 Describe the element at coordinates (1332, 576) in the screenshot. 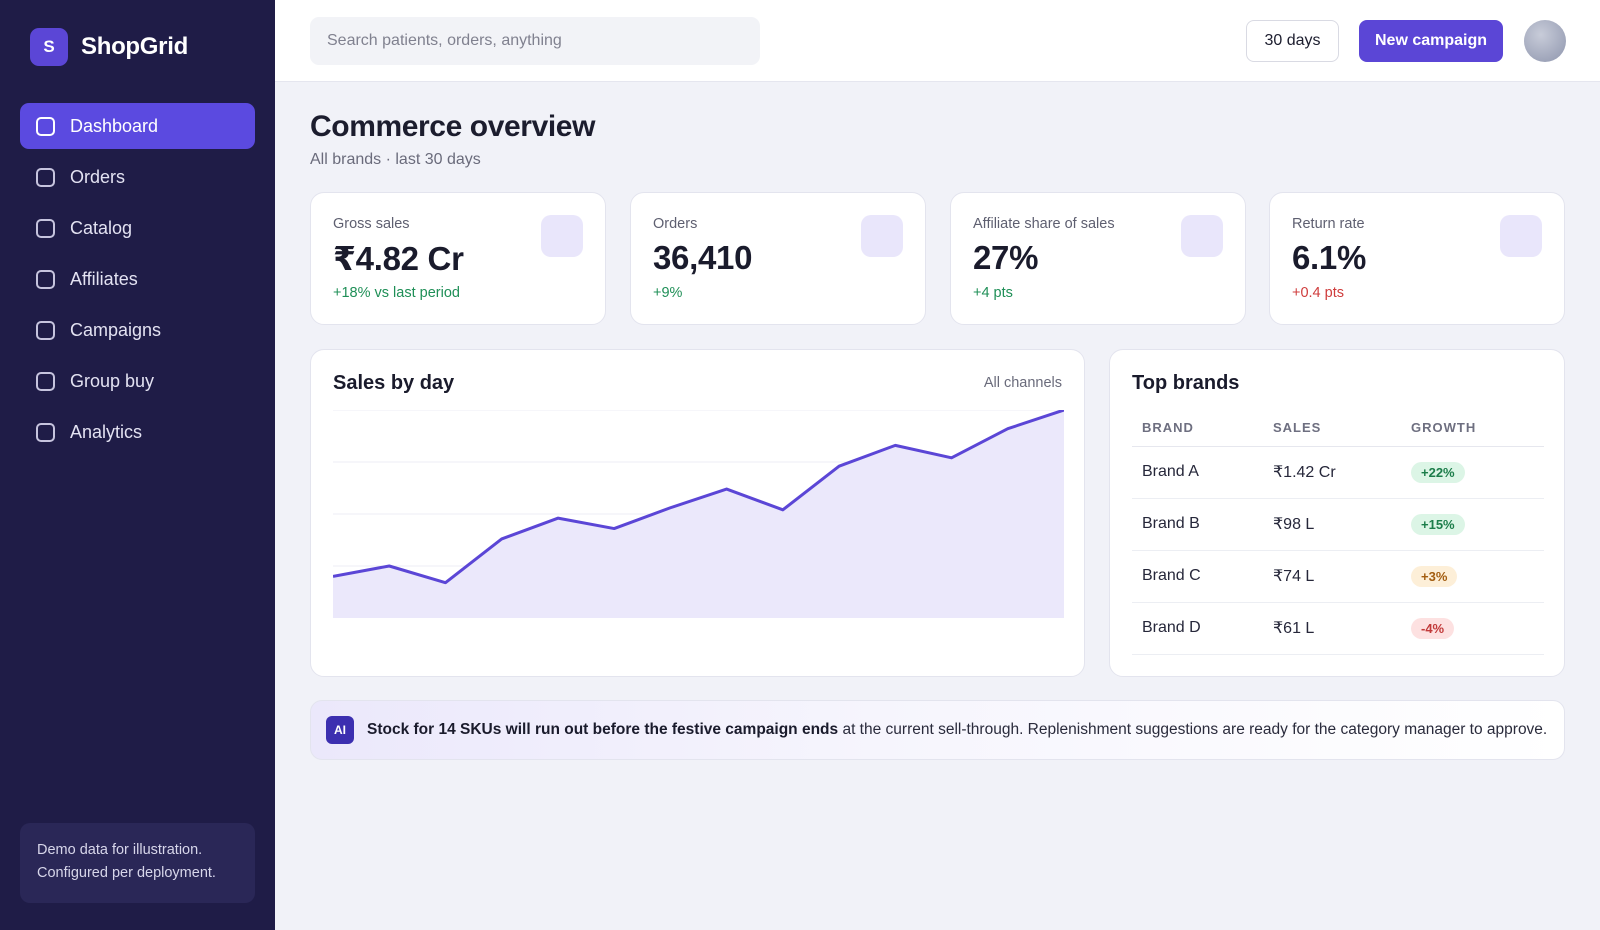

I see `brand-sales-cell: ₹74 L` at that location.